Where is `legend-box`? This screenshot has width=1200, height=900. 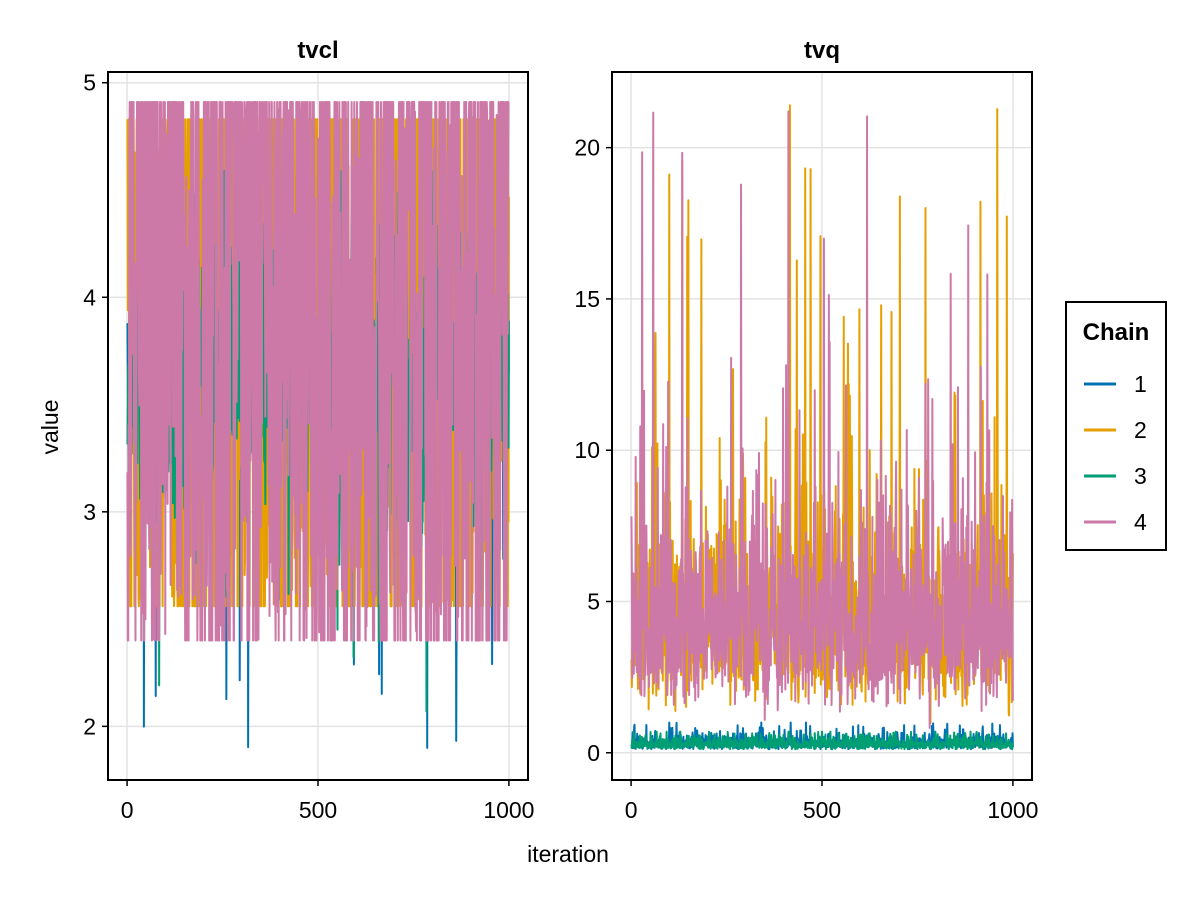 legend-box is located at coordinates (1116, 426).